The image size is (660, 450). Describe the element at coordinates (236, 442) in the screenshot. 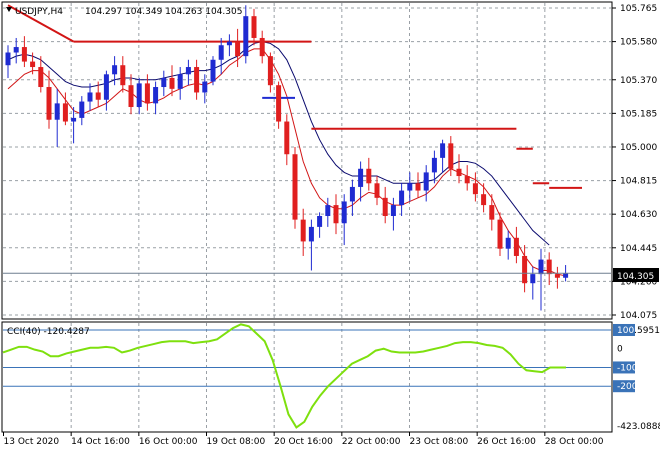

I see `time-tick-label: 19 Oct 08:00` at that location.